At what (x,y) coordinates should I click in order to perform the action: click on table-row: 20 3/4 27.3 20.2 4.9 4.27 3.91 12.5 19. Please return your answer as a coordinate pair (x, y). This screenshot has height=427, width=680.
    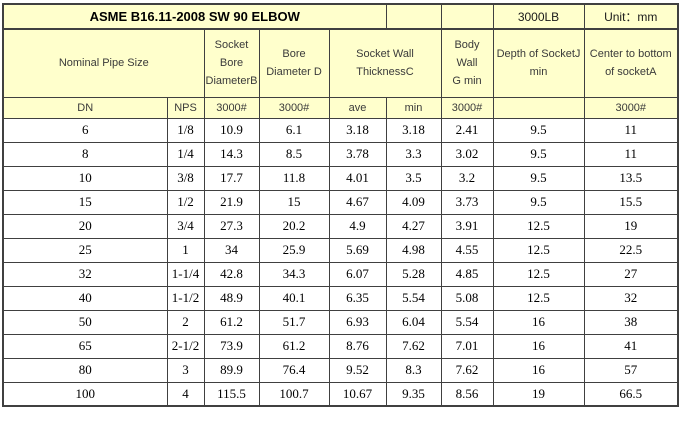
    Looking at the image, I should click on (340, 226).